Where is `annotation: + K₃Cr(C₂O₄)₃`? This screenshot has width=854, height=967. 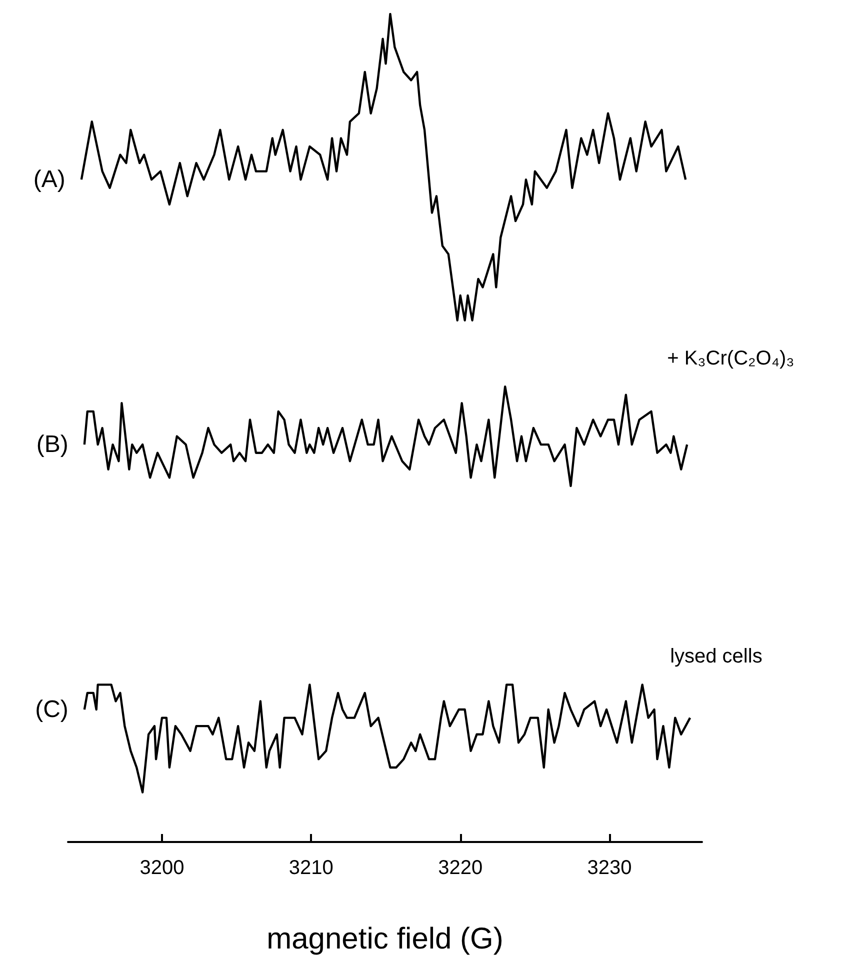 annotation: + K₃Cr(C₂O₄)₃ is located at coordinates (730, 359).